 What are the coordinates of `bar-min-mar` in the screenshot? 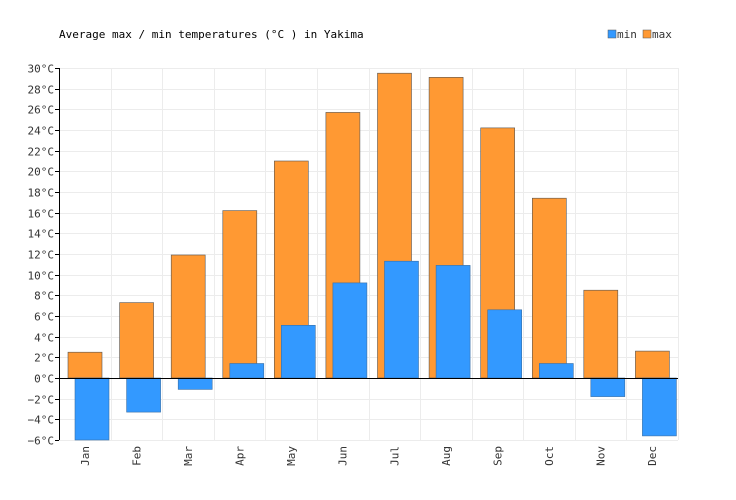 It's located at (195, 383).